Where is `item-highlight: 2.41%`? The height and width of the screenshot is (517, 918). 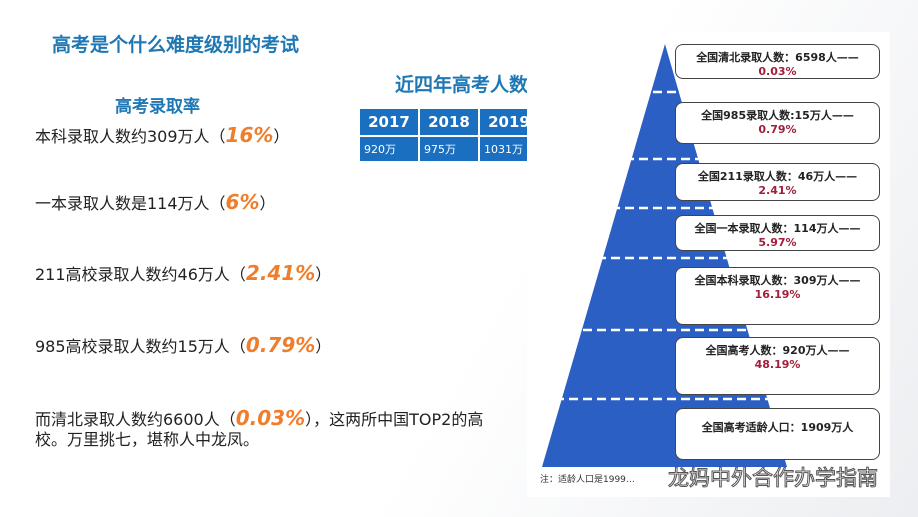 item-highlight: 2.41% is located at coordinates (280, 273).